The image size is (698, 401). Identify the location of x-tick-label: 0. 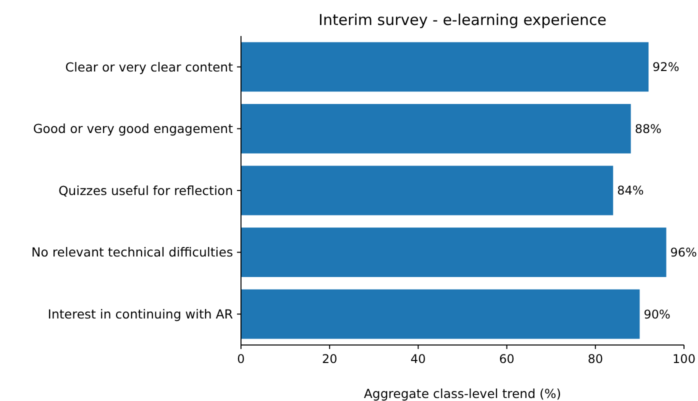
(241, 359).